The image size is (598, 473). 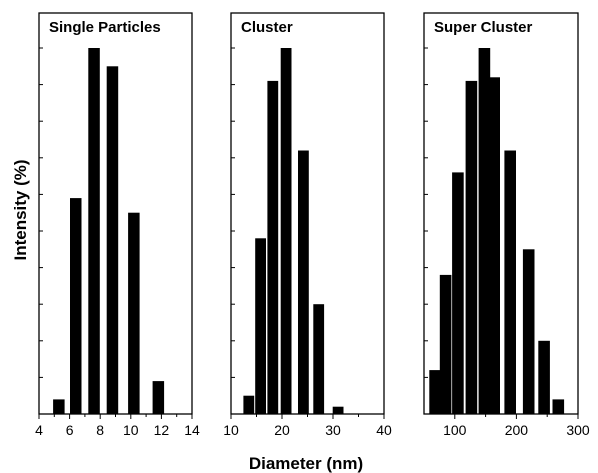 I want to click on x-tick-label: 4, so click(x=39, y=430).